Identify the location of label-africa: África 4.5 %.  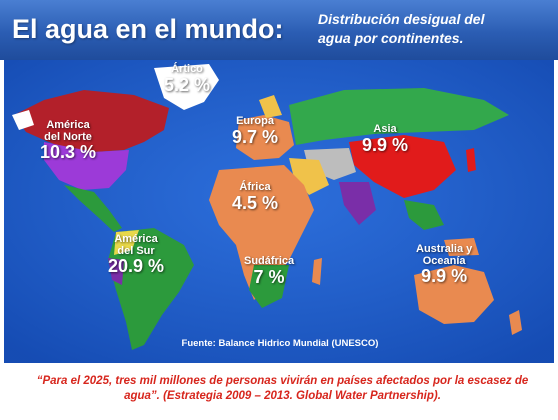
(255, 197).